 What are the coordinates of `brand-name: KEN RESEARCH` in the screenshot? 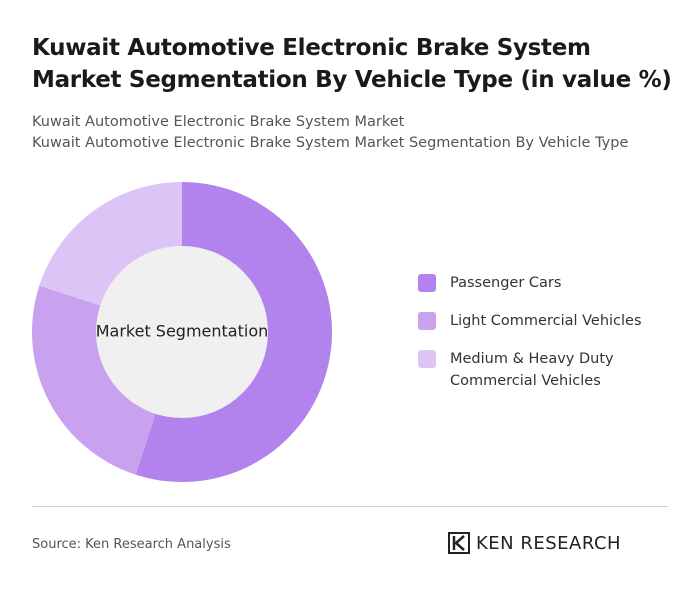 It's located at (549, 543).